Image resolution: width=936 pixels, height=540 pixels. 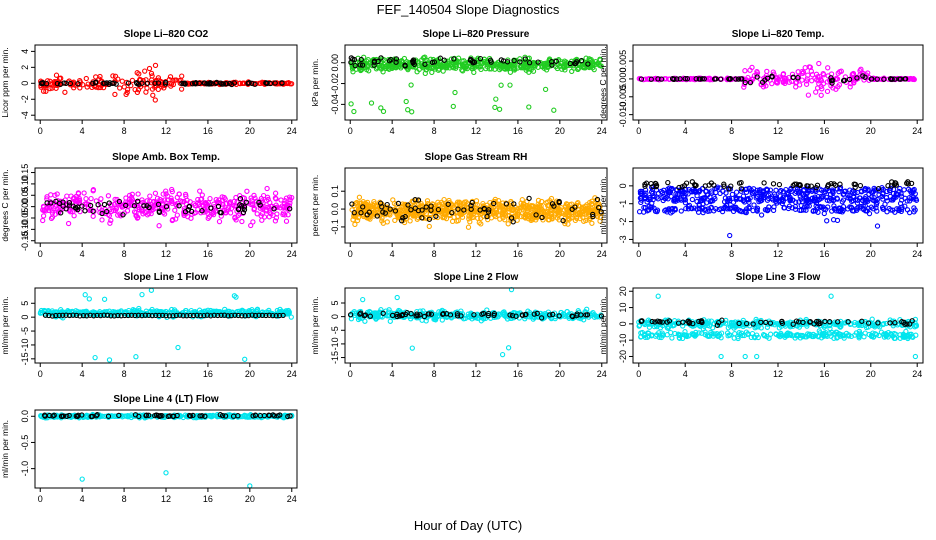 I want to click on y-axis-label: Licor ppm per min., so click(x=5, y=82).